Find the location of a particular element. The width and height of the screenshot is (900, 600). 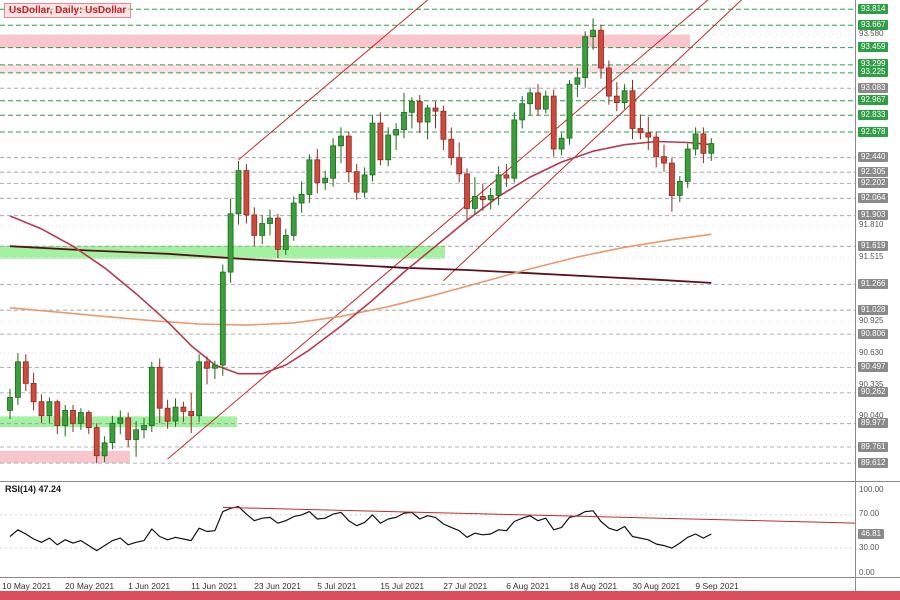

trendline-upper-channel is located at coordinates (333, 80).